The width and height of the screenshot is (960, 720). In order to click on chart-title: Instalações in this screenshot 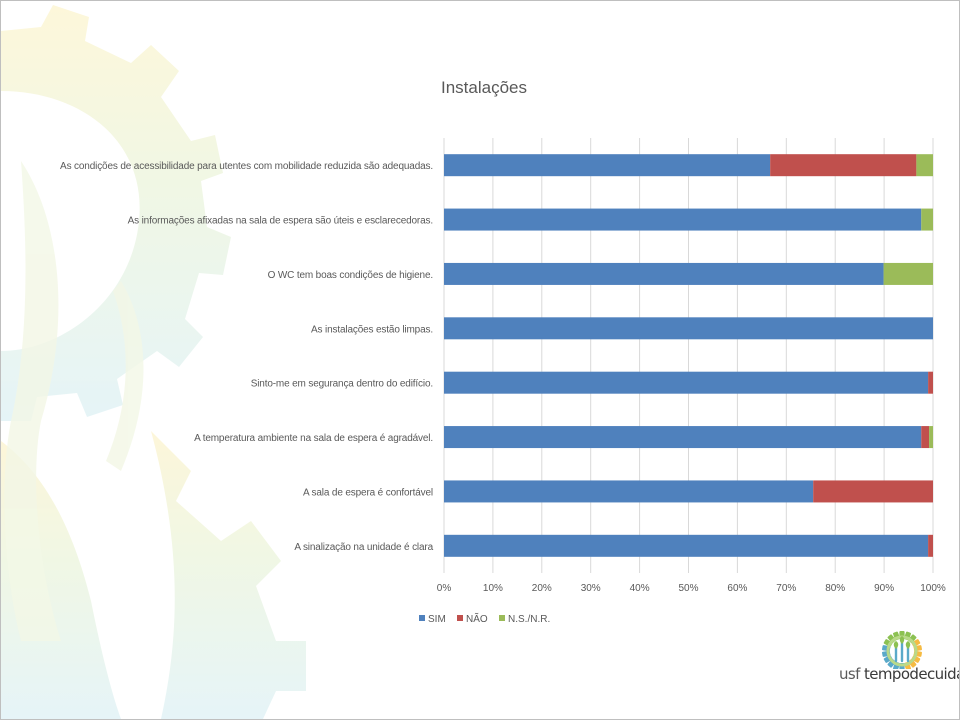, I will do `click(484, 87)`.